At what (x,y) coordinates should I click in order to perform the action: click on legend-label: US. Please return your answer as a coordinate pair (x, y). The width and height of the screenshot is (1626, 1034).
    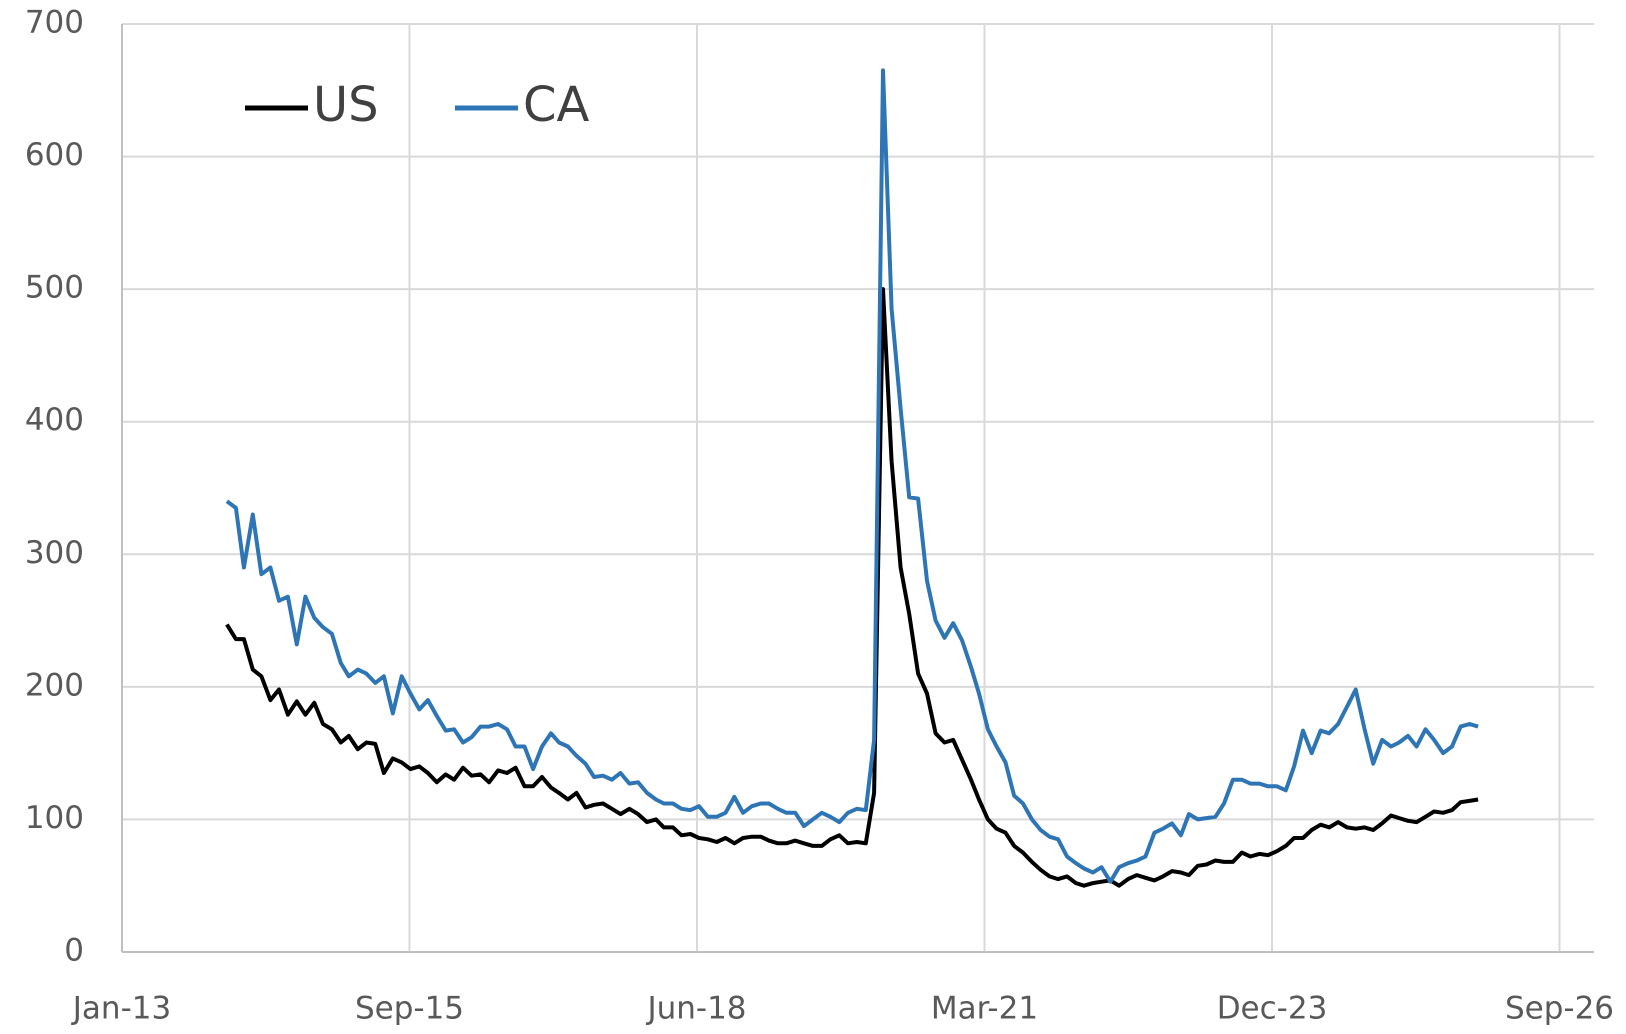
    Looking at the image, I should click on (346, 105).